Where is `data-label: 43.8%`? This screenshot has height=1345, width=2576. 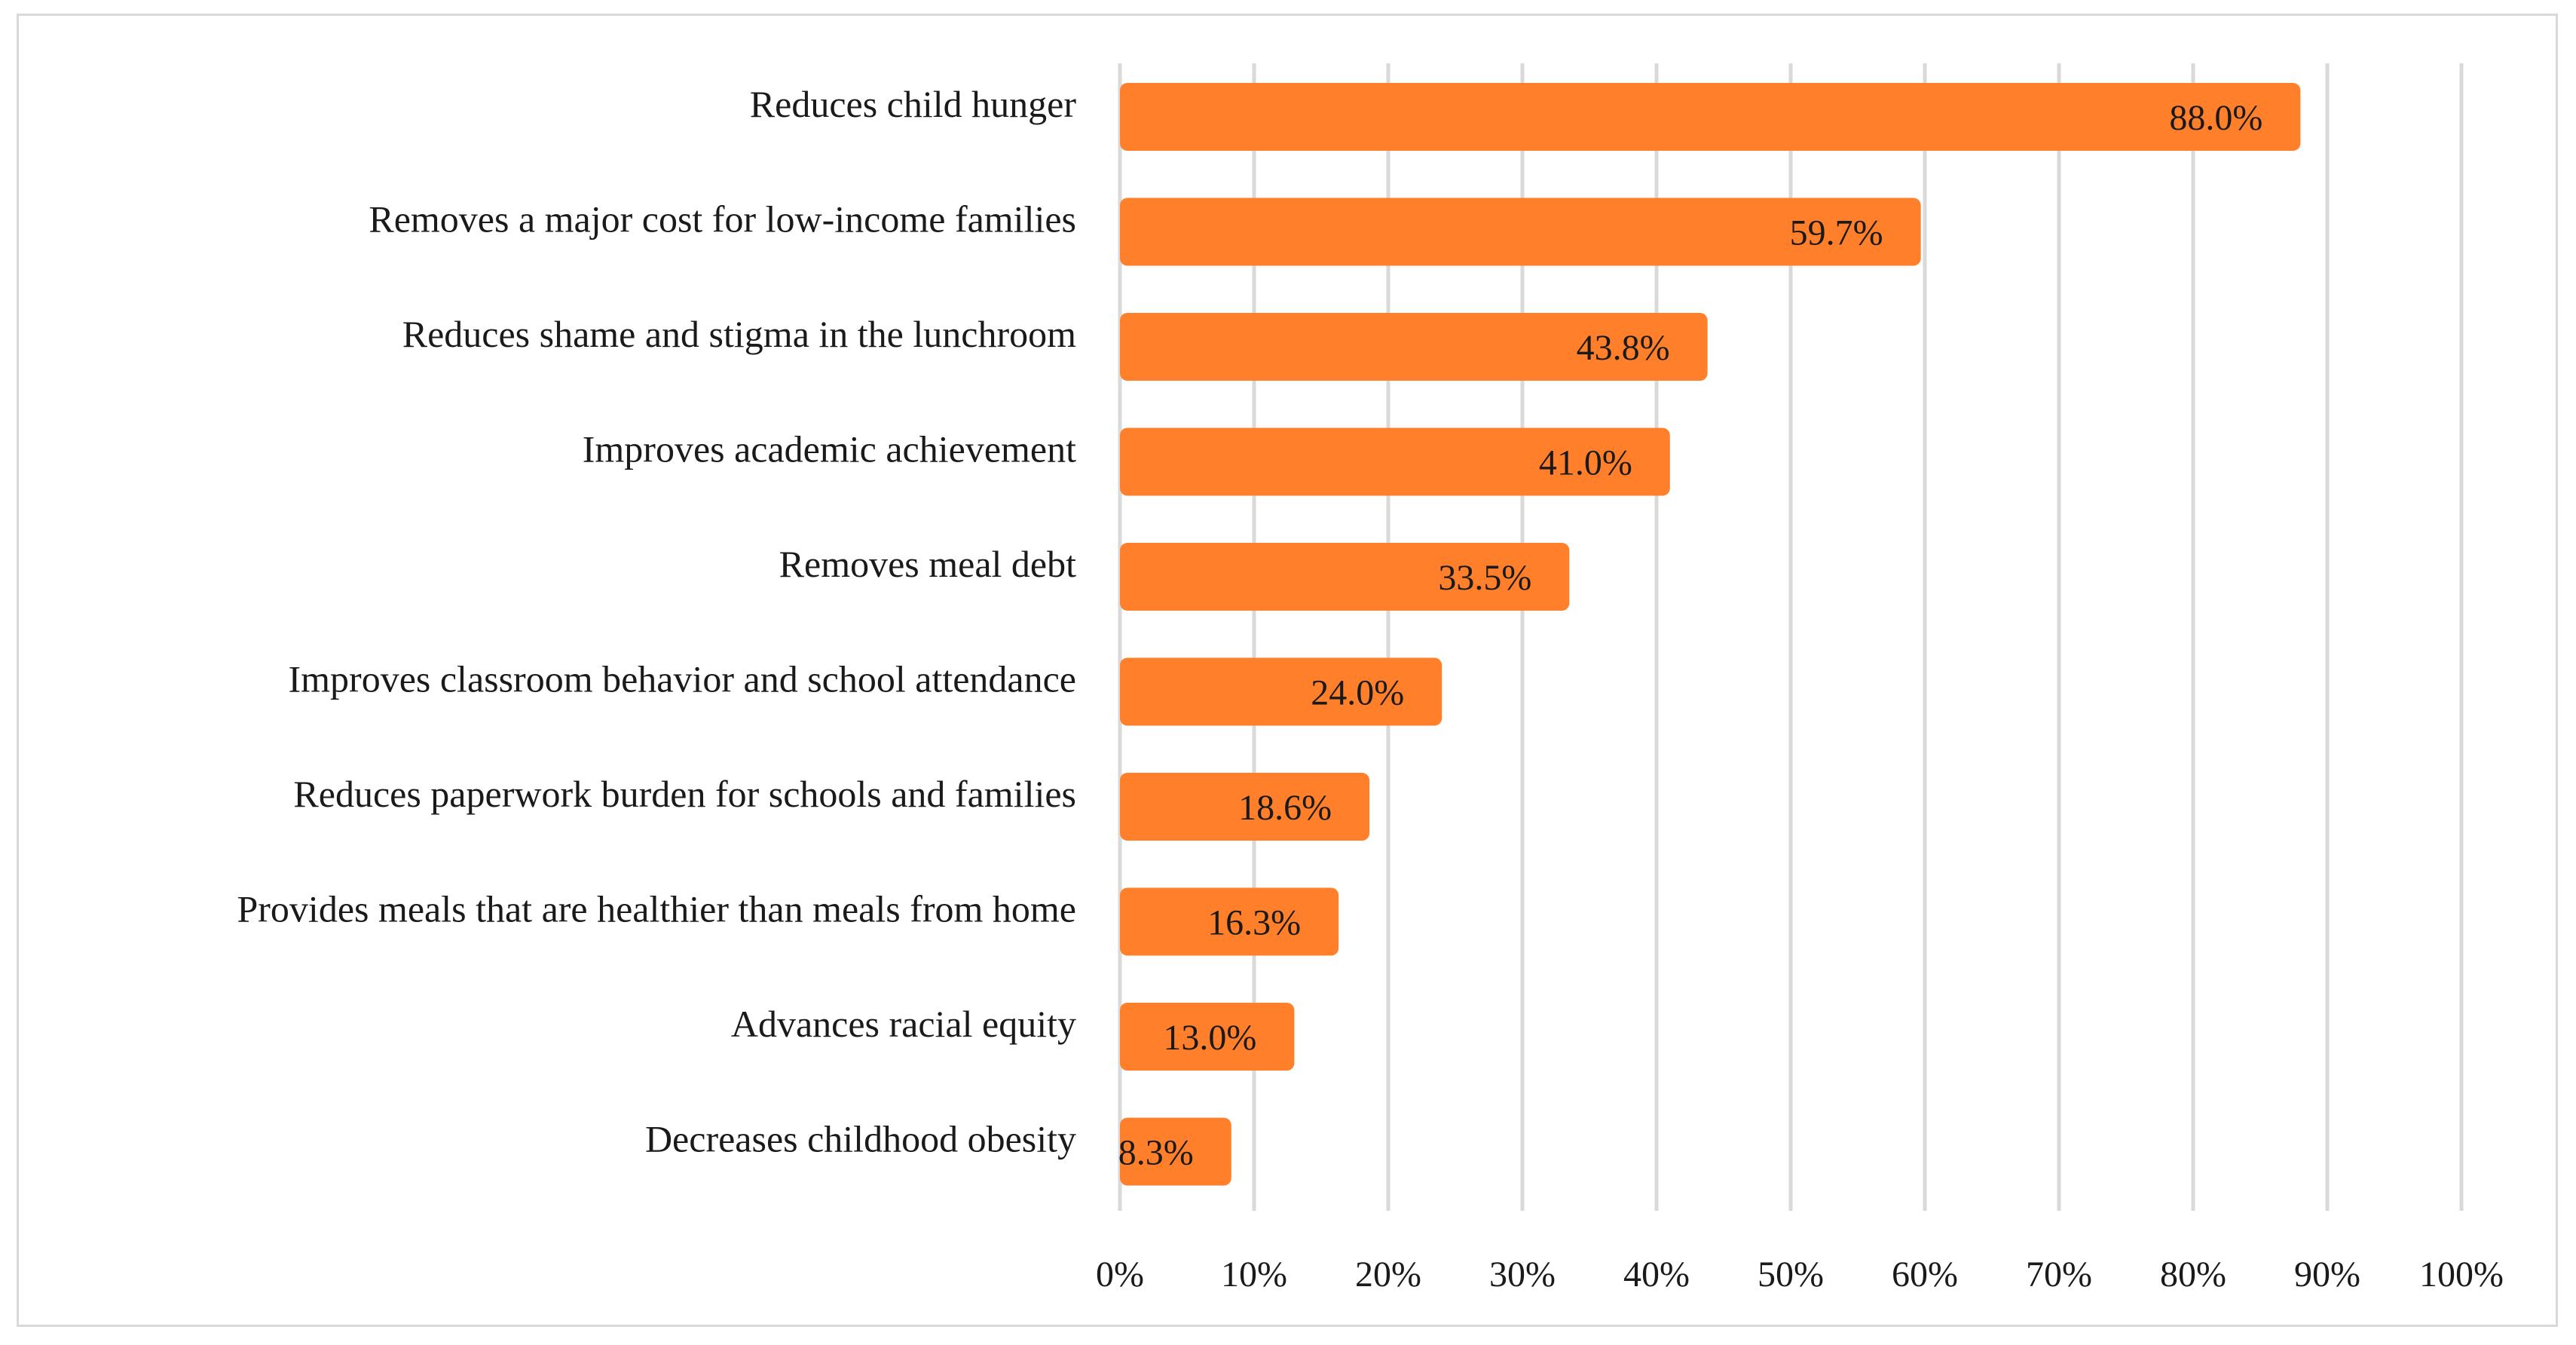 data-label: 43.8% is located at coordinates (1623, 348).